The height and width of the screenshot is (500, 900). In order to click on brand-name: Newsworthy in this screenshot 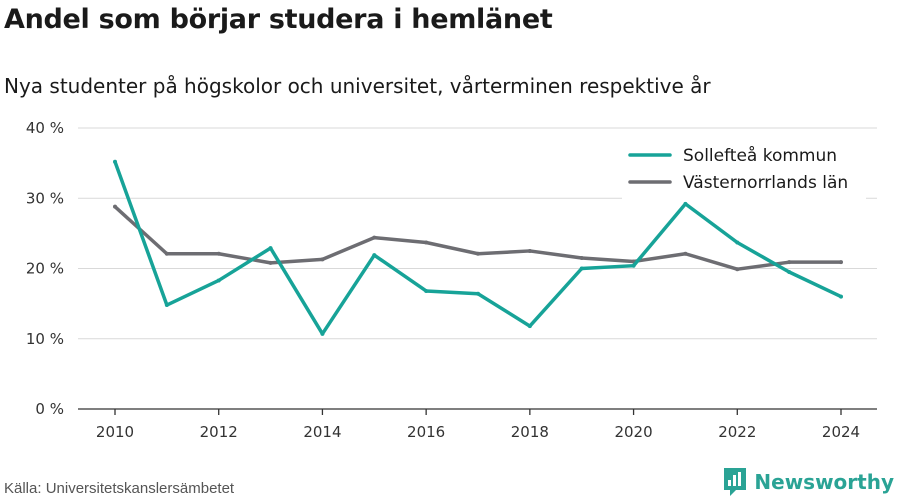, I will do `click(824, 482)`.